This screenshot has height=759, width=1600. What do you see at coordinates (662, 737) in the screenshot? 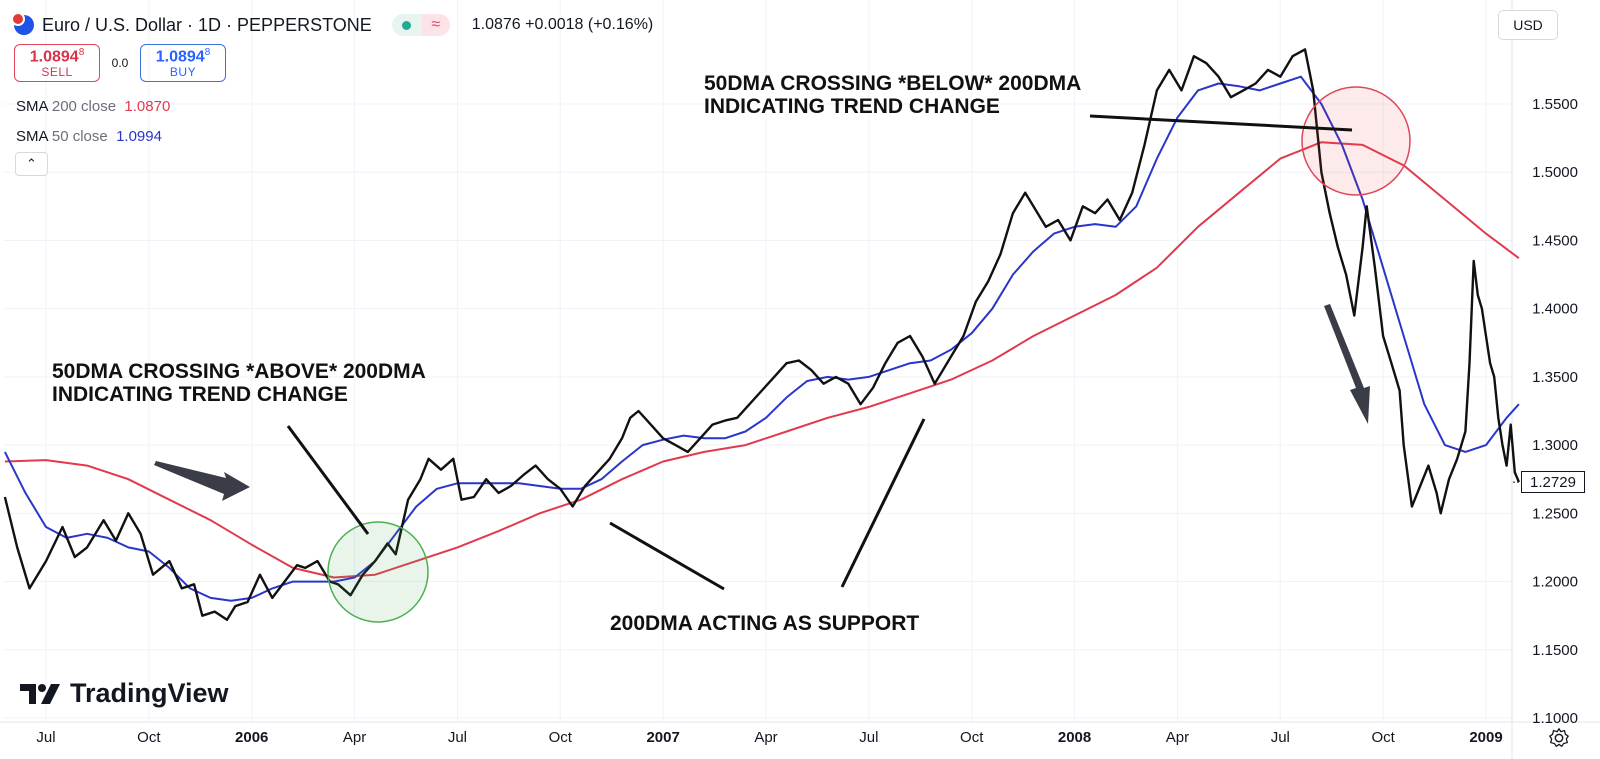
I see `x-tick-label: 2007` at bounding box center [662, 737].